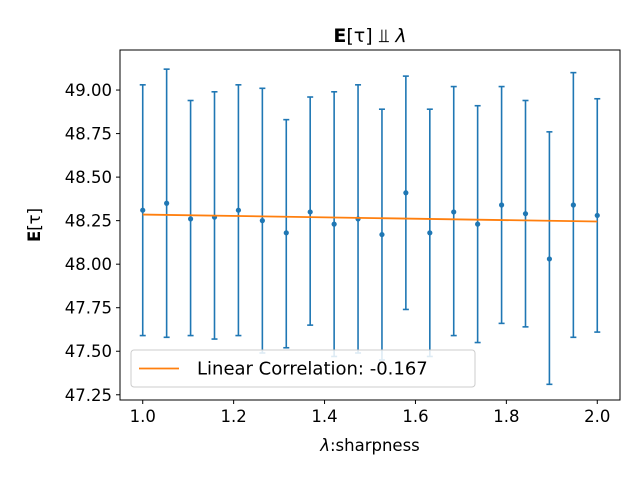  Describe the element at coordinates (88, 308) in the screenshot. I see `y-tick-label: 47.75` at that location.